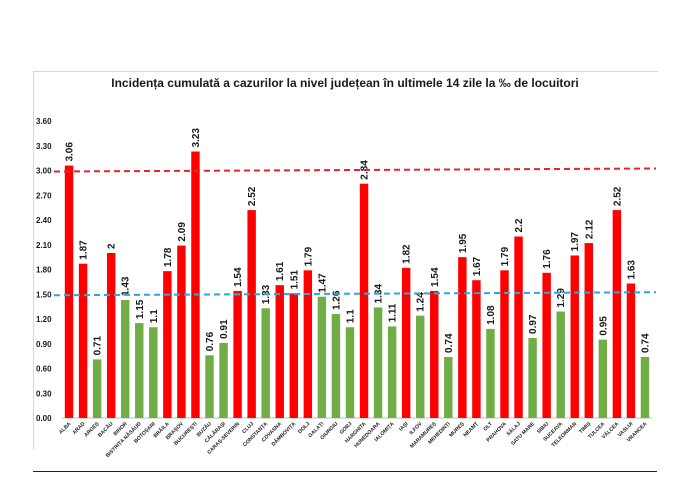 Image resolution: width=699 pixels, height=498 pixels. I want to click on data-label: 0.76, so click(210, 341).